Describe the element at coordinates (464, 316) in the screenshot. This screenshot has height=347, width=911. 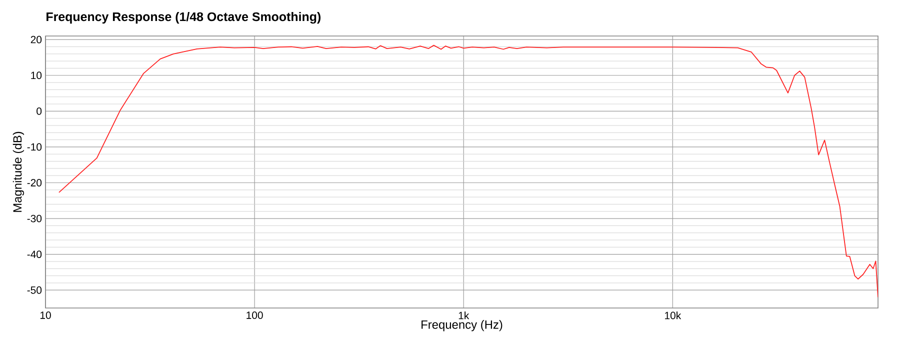
I see `x-tick-label: 1k` at that location.